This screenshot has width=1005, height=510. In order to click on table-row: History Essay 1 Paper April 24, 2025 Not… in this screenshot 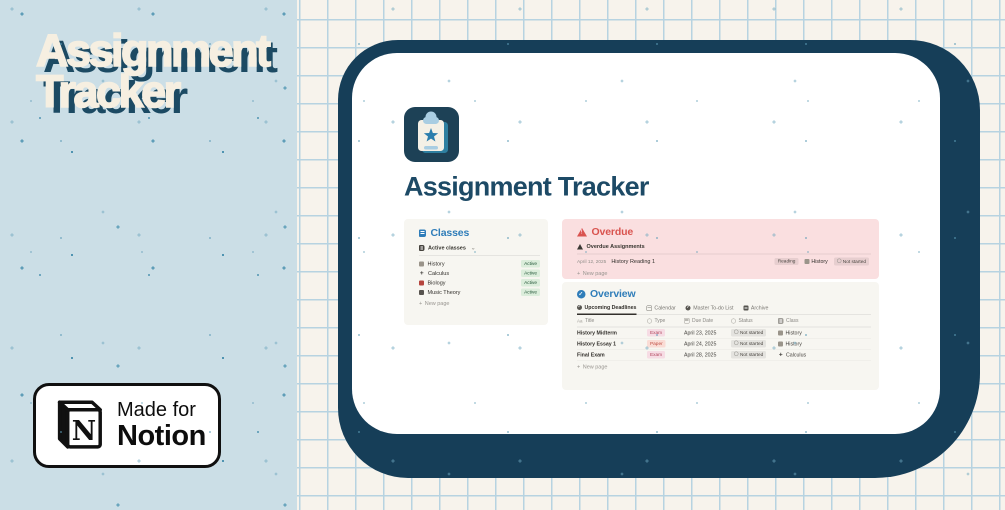, I will do `click(724, 344)`.